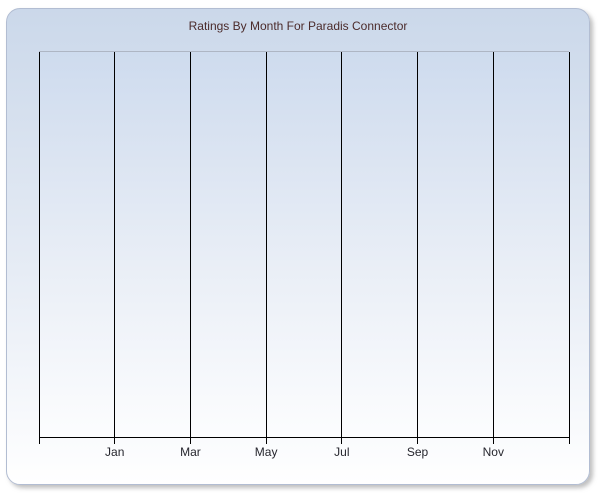 The height and width of the screenshot is (500, 600). Describe the element at coordinates (298, 26) in the screenshot. I see `chart-title: Ratings By Month For Paradis Connector` at that location.